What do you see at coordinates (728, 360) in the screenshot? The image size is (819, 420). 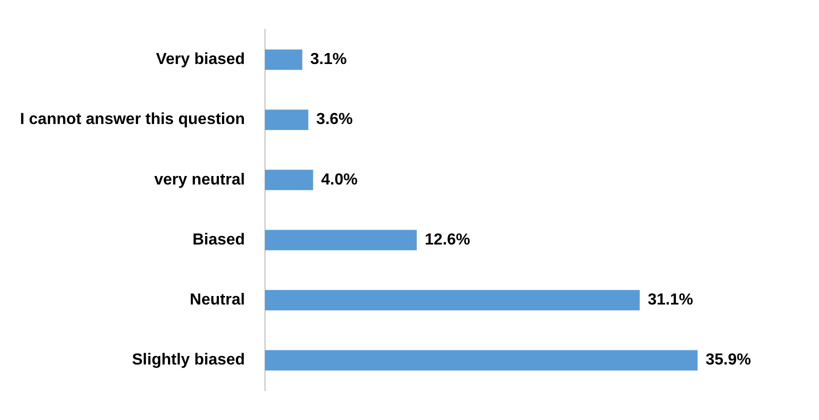 I see `data-label: 35.9%` at bounding box center [728, 360].